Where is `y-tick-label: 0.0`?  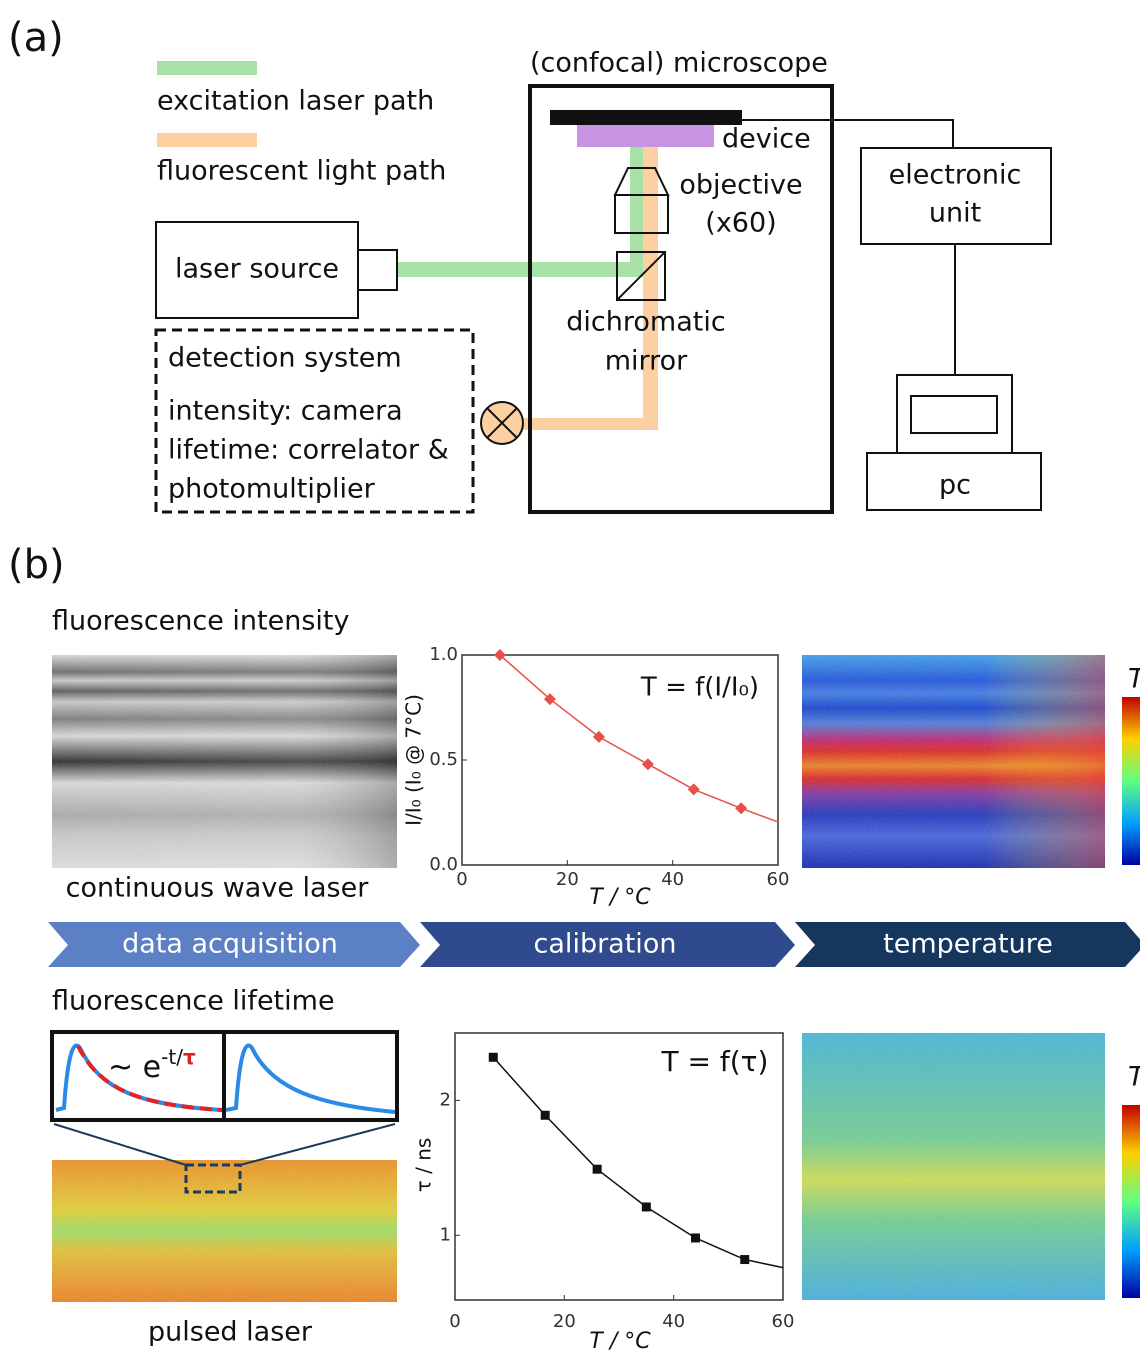 y-tick-label: 0.0 is located at coordinates (443, 864).